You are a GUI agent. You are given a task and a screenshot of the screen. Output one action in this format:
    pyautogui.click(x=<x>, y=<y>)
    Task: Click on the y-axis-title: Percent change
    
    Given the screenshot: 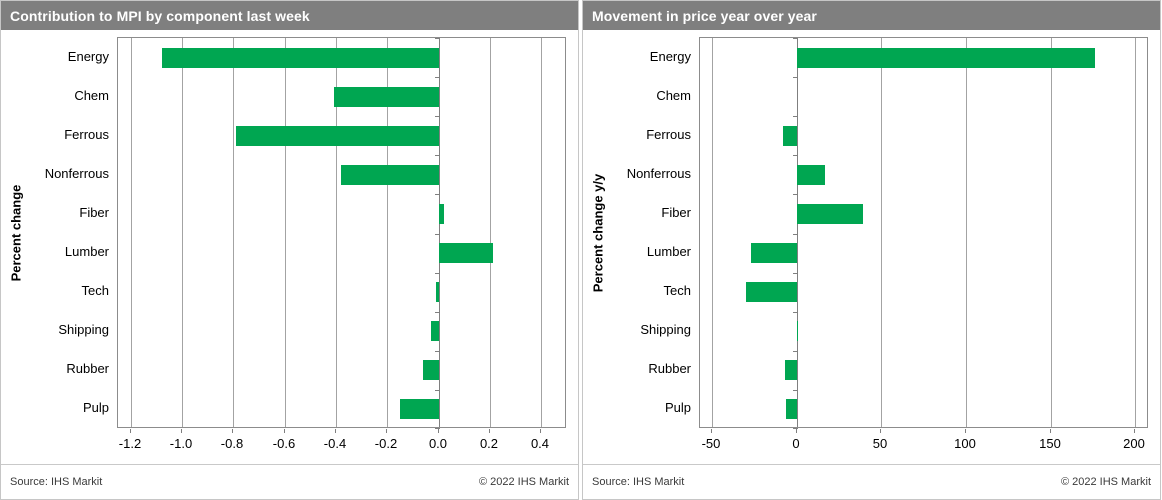 What is the action you would take?
    pyautogui.click(x=16, y=232)
    